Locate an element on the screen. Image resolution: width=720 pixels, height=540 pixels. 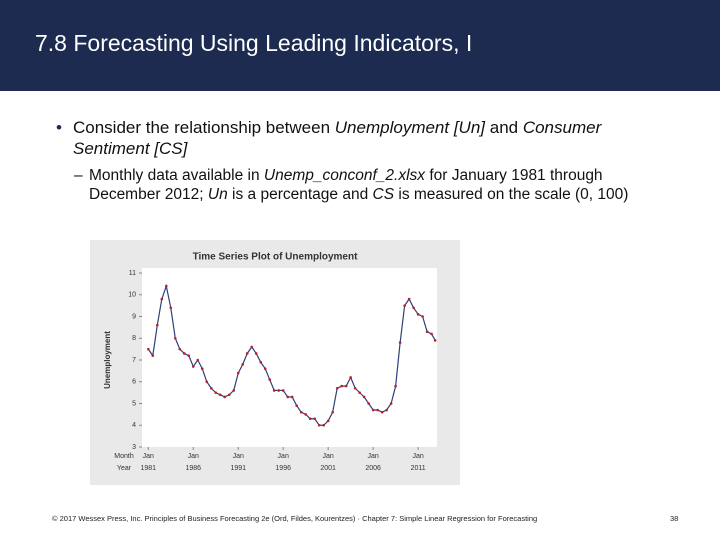
text: Monthly data available in is located at coordinates (176, 175).